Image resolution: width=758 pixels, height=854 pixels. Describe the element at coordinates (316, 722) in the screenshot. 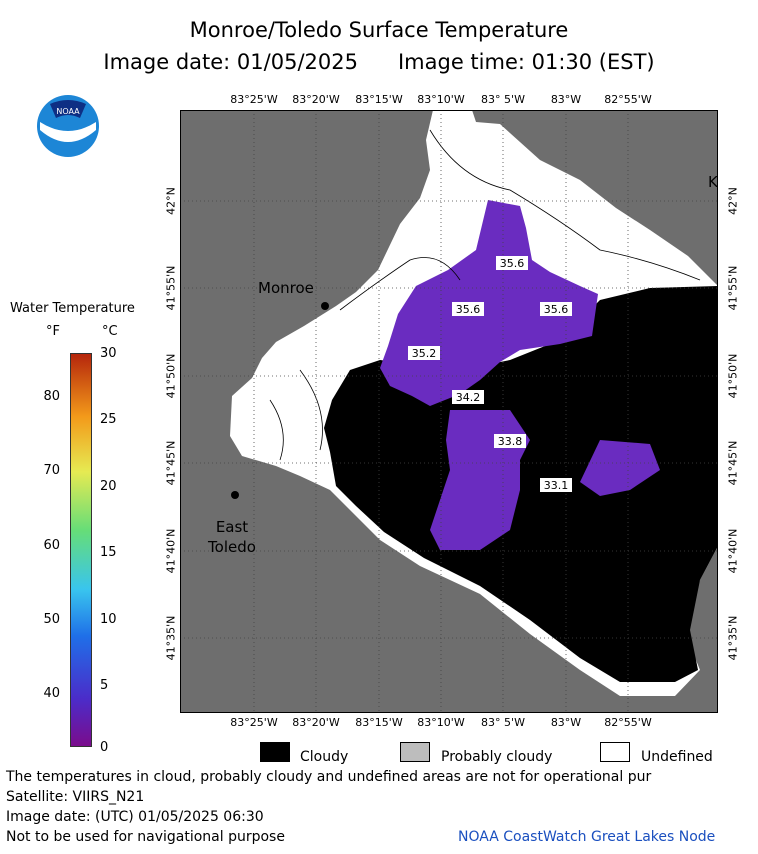

I see `lon-tick-bottom: 83°20'W` at that location.